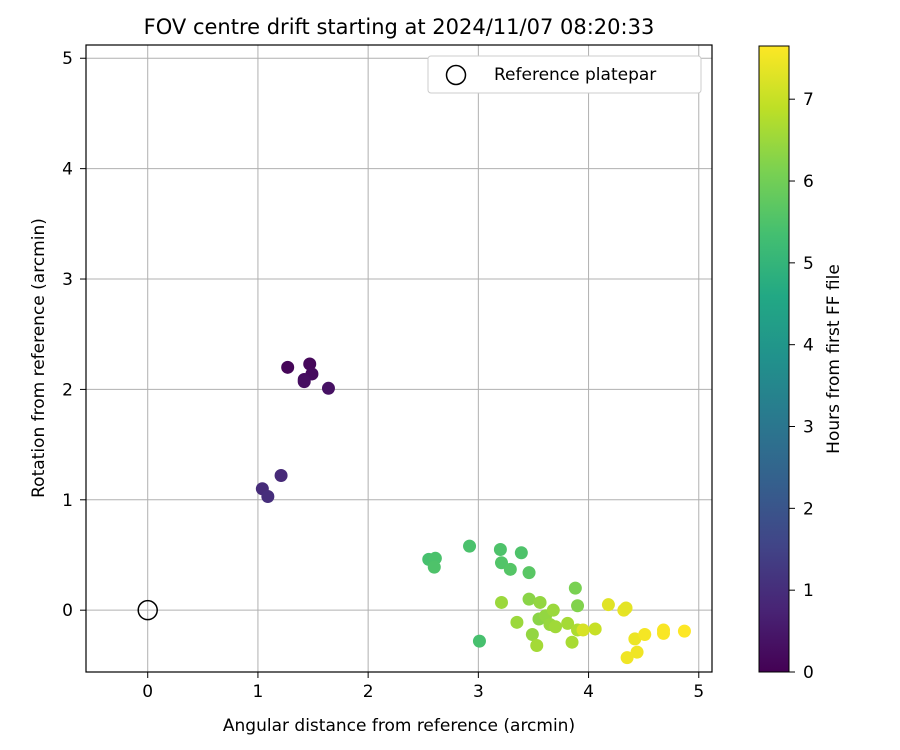 This screenshot has width=900, height=750. I want to click on colorbar-tick-label: 6, so click(808, 182).